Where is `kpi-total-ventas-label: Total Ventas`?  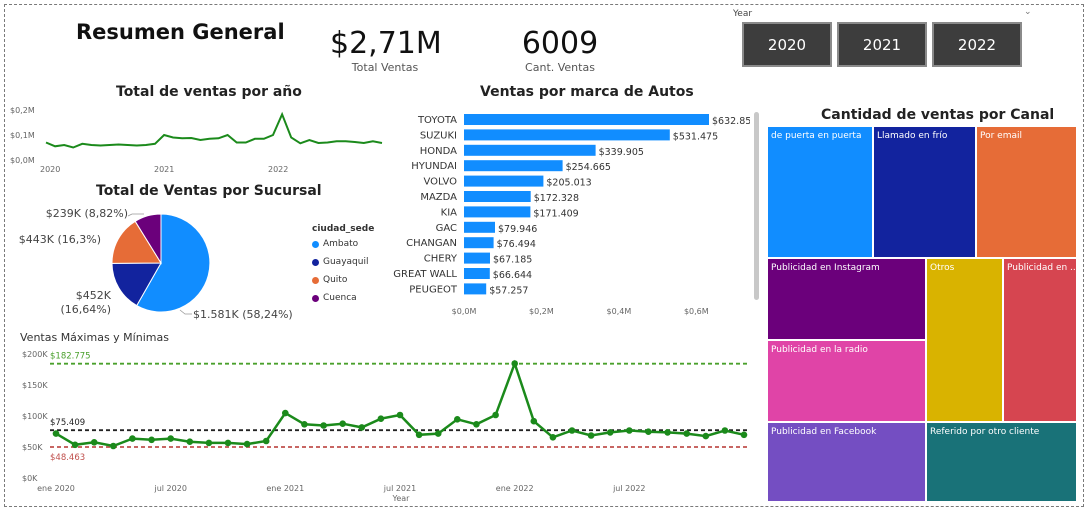
kpi-total-ventas-label: Total Ventas is located at coordinates (385, 67).